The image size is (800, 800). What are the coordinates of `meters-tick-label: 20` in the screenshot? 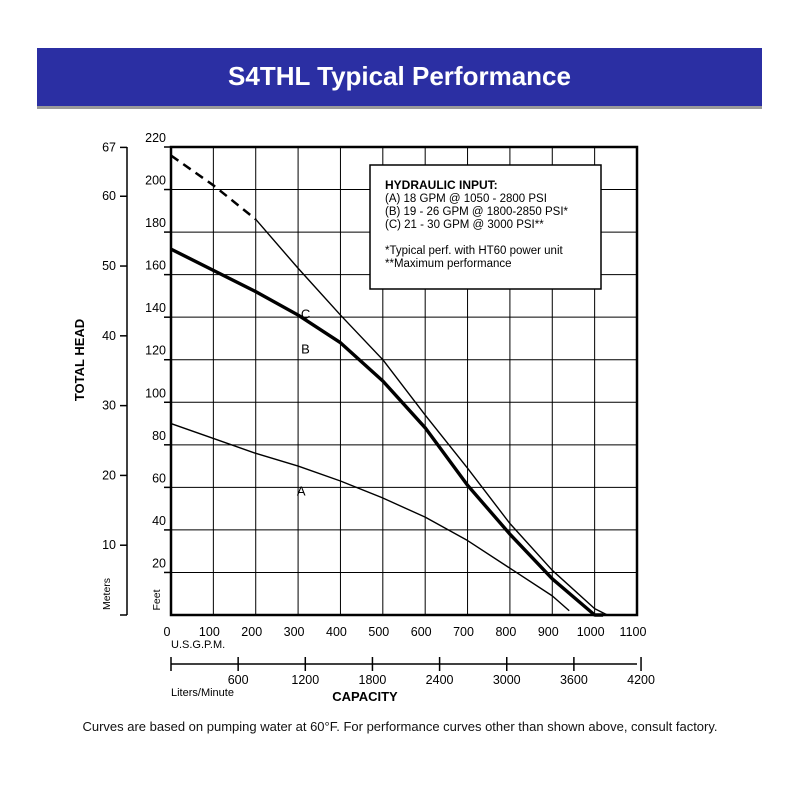 It's located at (109, 475).